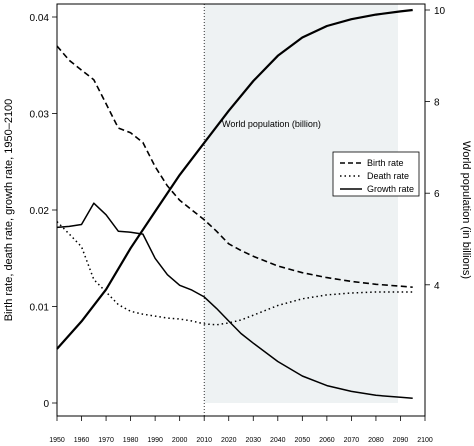  I want to click on legend-label-birth-rate: Birth rate, so click(385, 163).